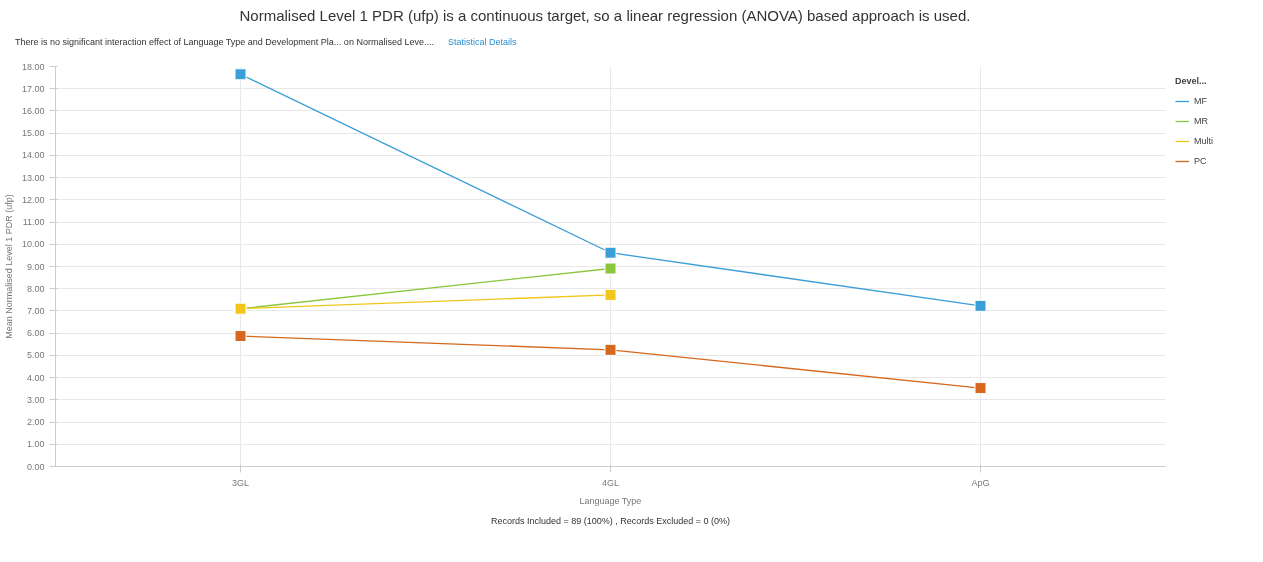 The image size is (1263, 562). Describe the element at coordinates (33, 110) in the screenshot. I see `y-tick-label: 16.00` at that location.